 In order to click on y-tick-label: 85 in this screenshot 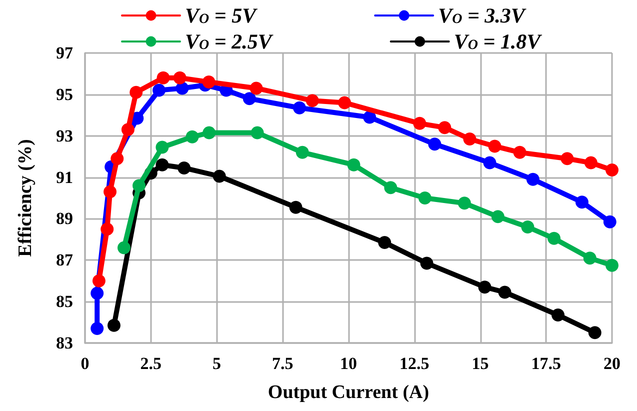, I will do `click(64, 302)`.